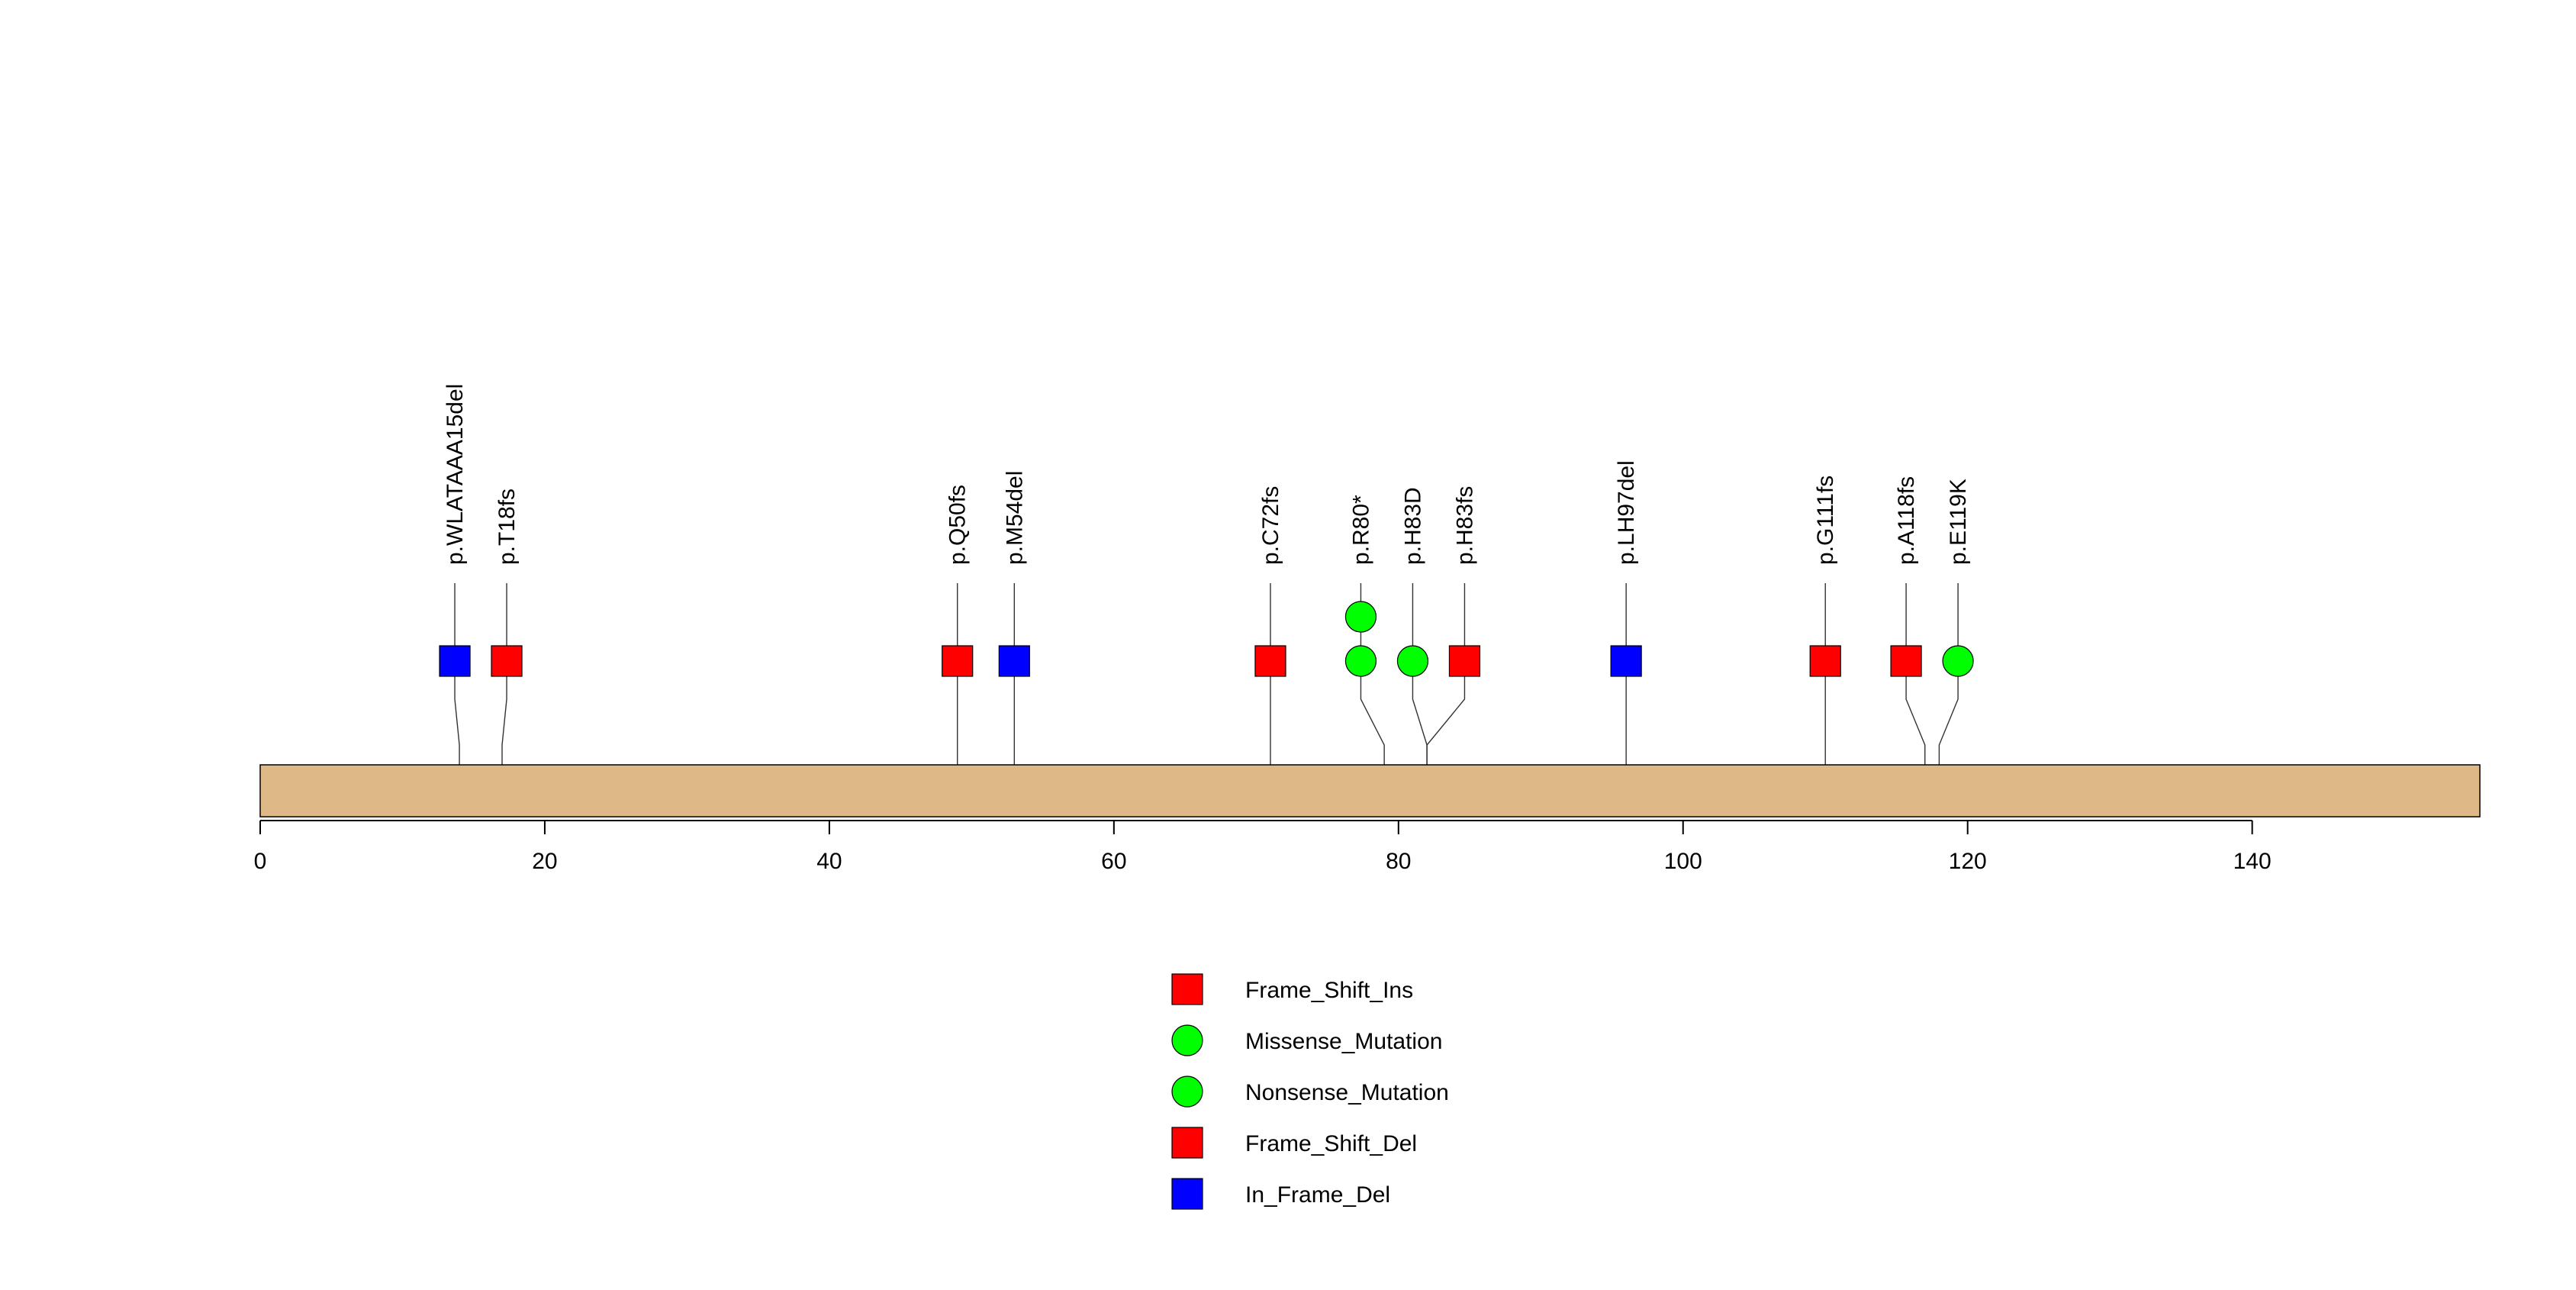  What do you see at coordinates (1412, 526) in the screenshot?
I see `mutation-label: p.H83D` at bounding box center [1412, 526].